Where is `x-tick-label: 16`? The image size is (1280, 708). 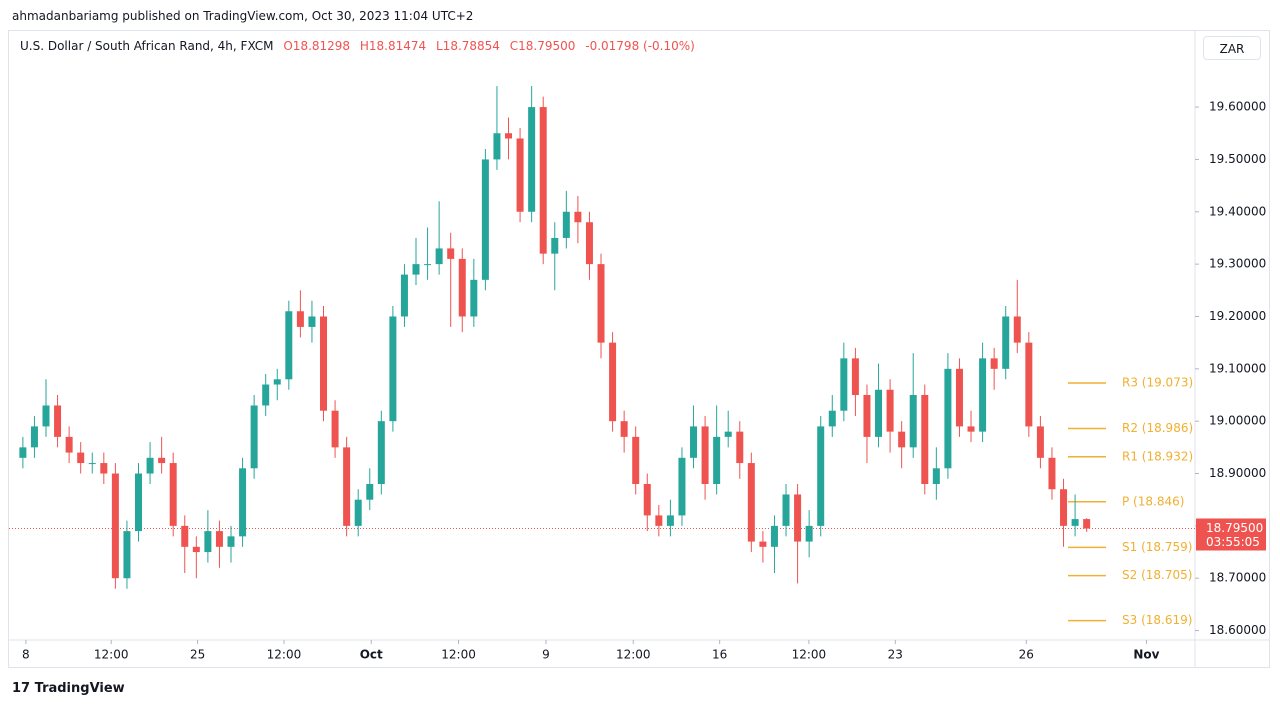 x-tick-label: 16 is located at coordinates (719, 655).